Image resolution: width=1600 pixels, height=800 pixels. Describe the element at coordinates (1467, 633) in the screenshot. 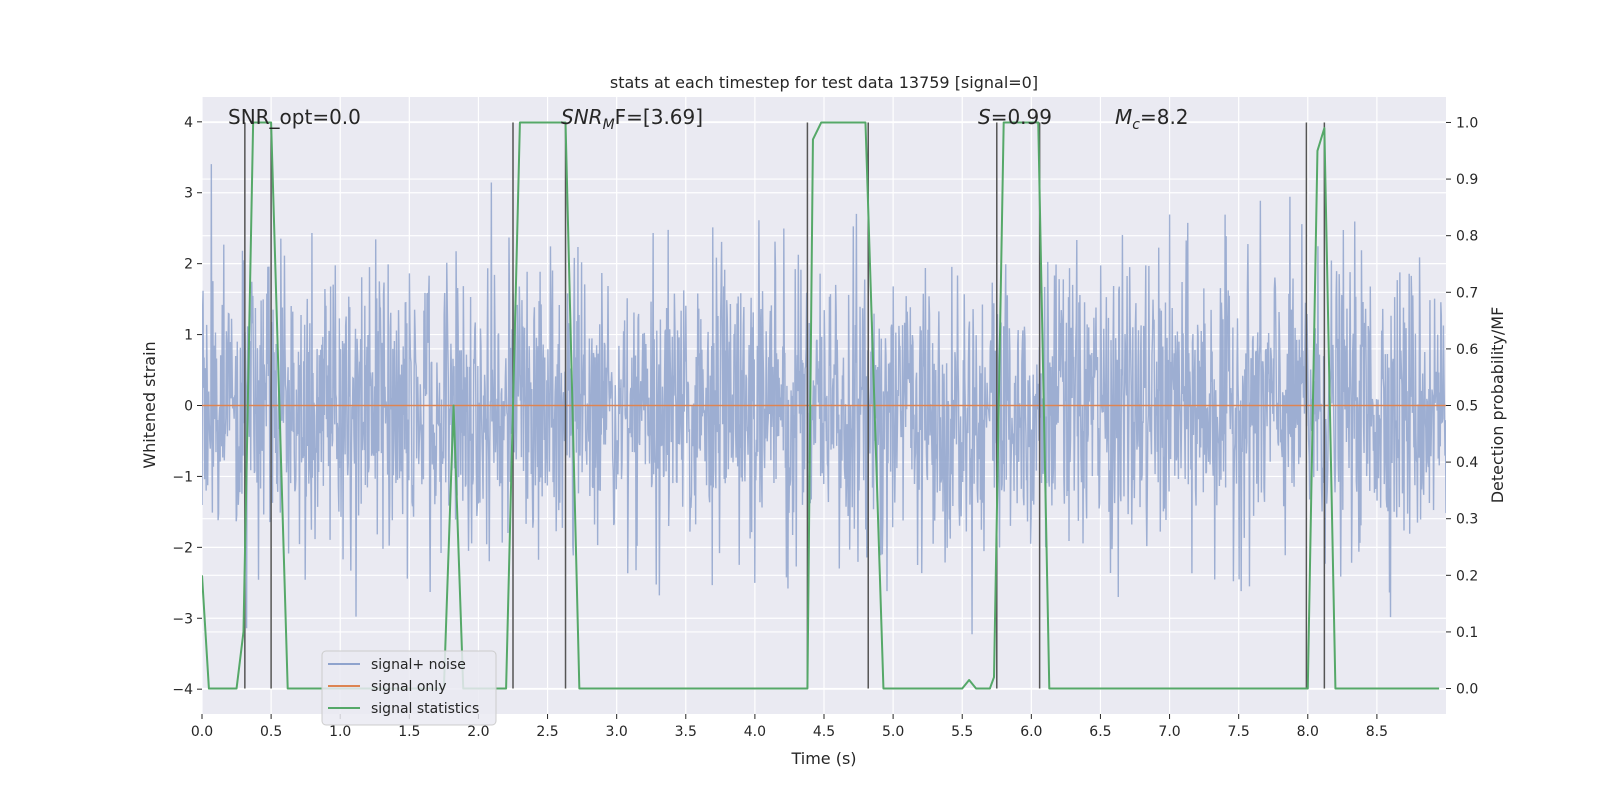

I see `y2-tick-label: 0.1` at that location.